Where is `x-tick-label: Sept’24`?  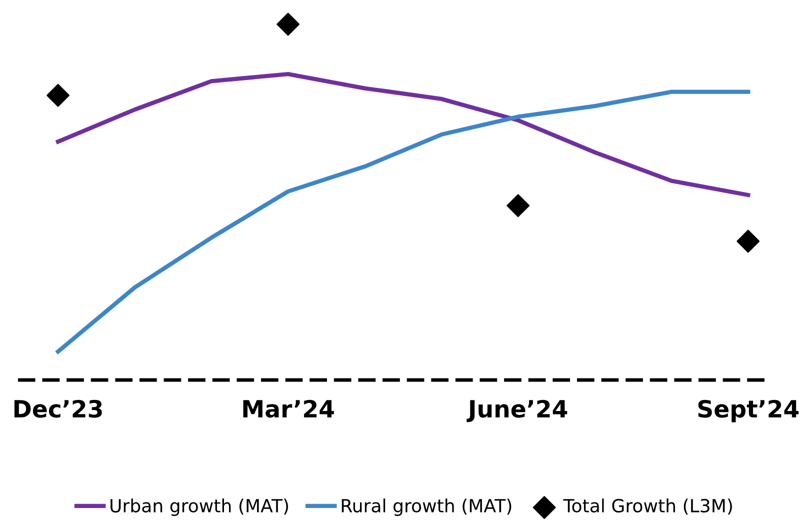
x-tick-label: Sept’24 is located at coordinates (748, 411).